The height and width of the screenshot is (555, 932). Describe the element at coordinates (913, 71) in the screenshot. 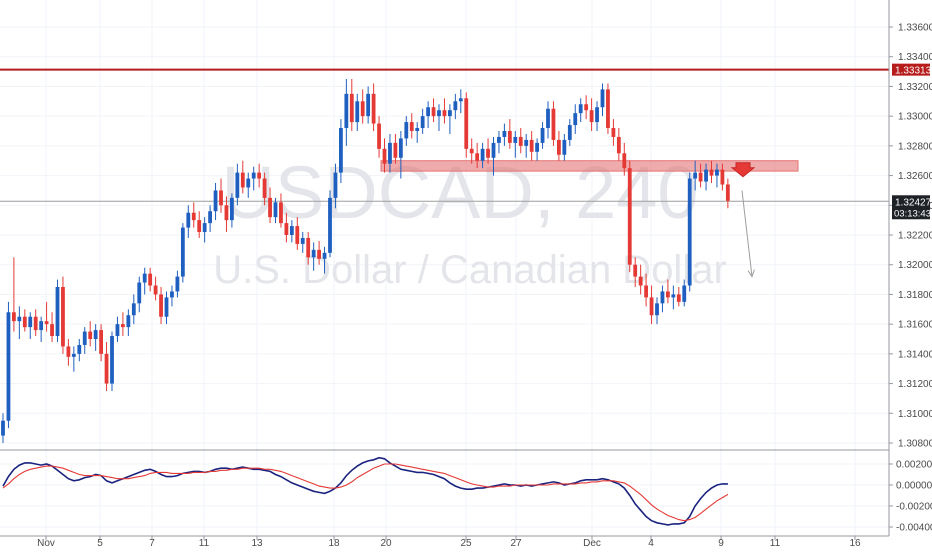

I see `resistance-label: 1.33313` at that location.